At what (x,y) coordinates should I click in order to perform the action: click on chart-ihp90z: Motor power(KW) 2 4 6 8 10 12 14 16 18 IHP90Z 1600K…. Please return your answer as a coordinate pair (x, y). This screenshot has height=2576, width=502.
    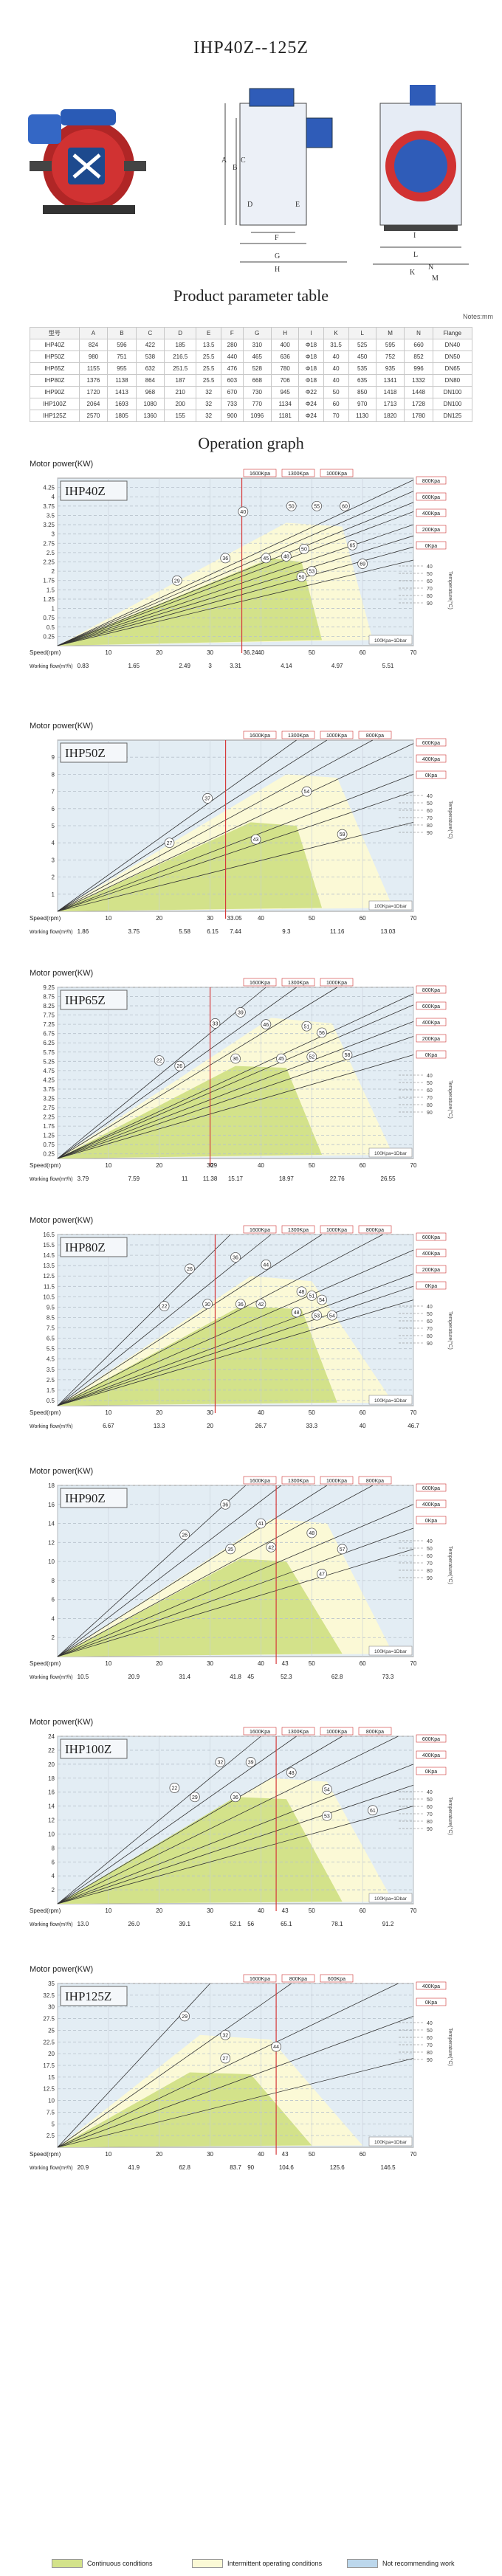
    Looking at the image, I should click on (251, 1579).